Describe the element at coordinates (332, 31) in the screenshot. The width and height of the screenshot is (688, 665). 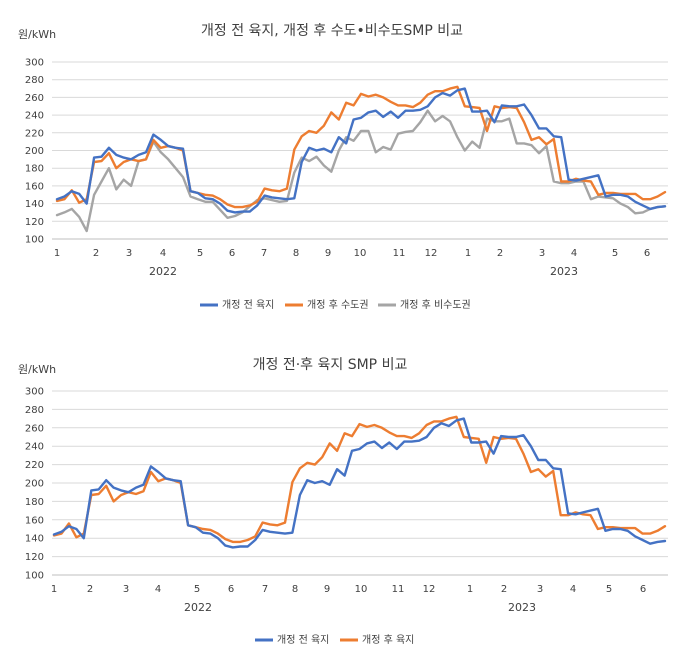
I see `chart-title: 개정 전 육지, 개정 후 수도•비수도SMP 비교` at that location.